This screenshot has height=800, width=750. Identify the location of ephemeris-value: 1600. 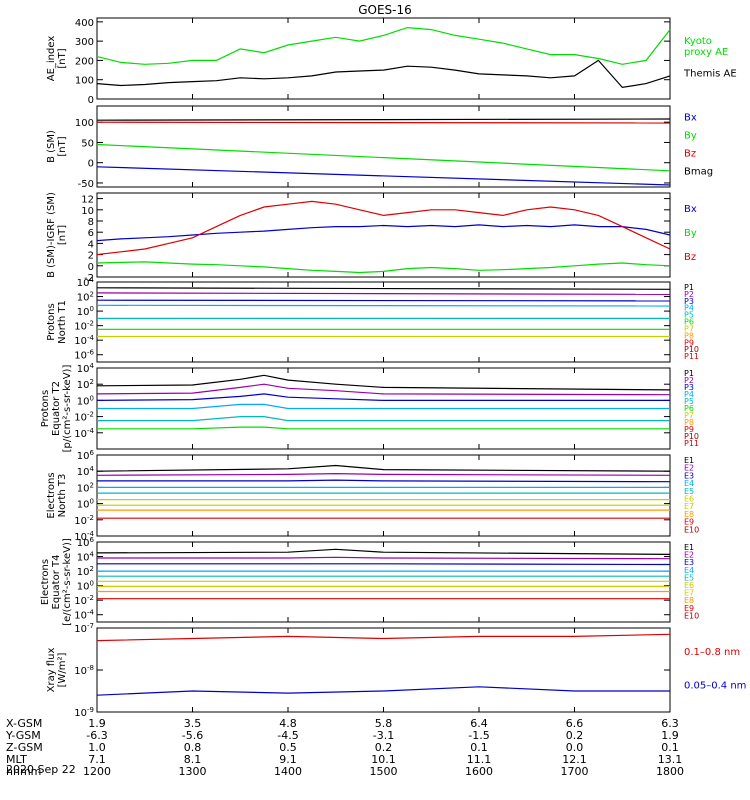
(479, 771).